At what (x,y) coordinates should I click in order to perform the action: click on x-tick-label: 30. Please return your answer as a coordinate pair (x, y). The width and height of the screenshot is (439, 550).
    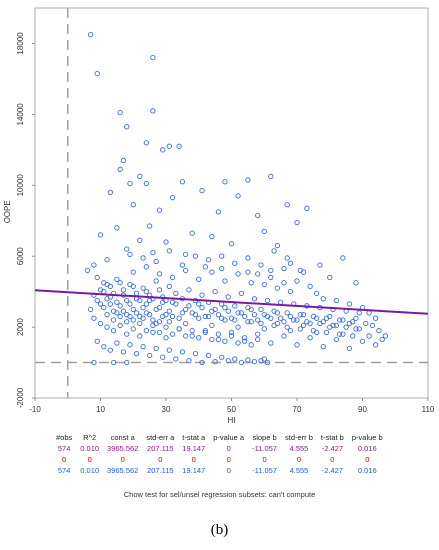
    Looking at the image, I should click on (166, 409).